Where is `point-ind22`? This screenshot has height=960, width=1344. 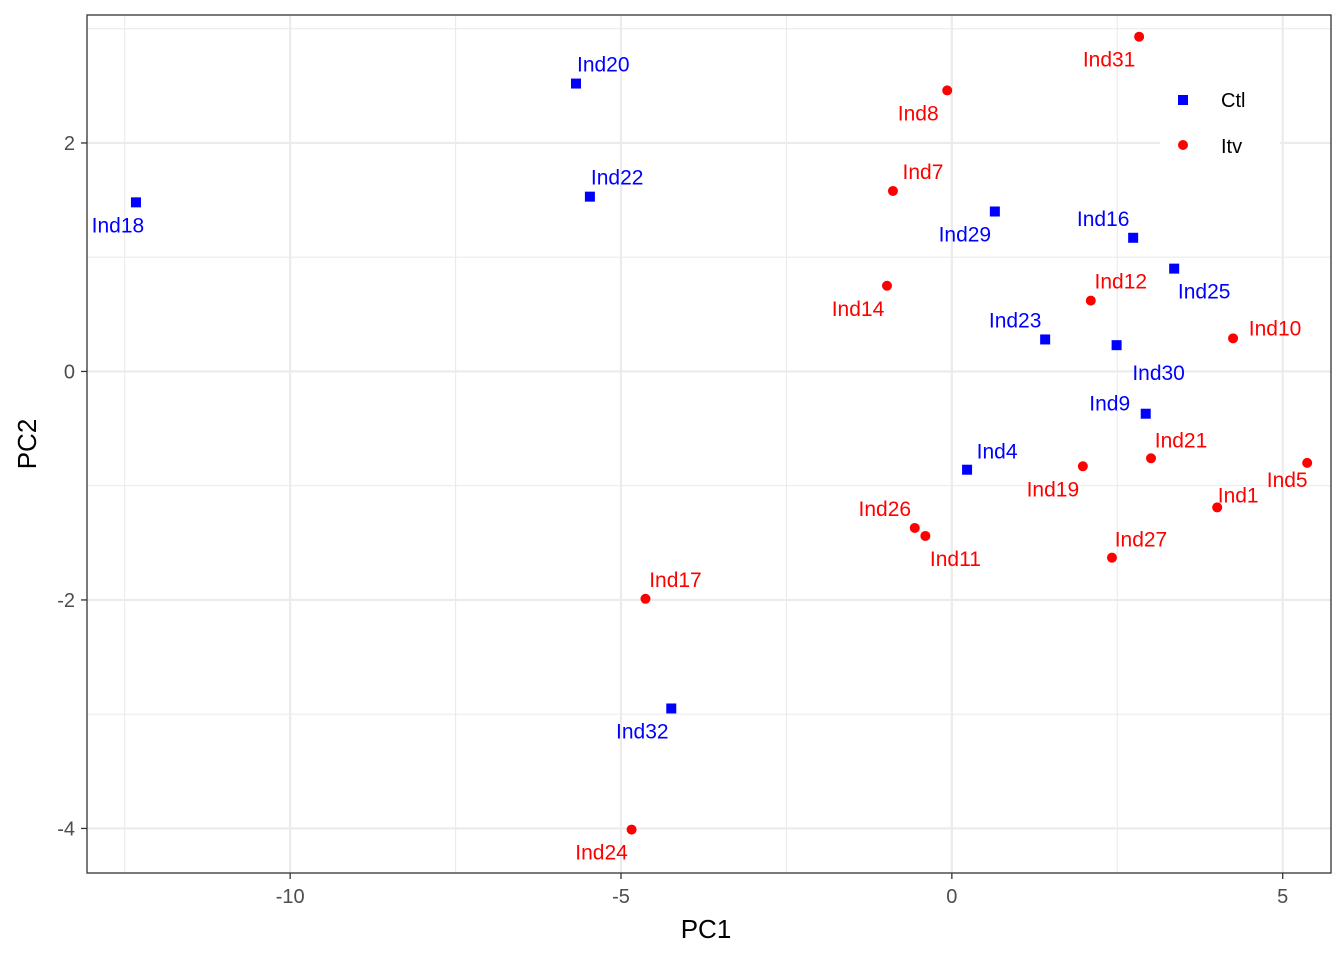 point-ind22 is located at coordinates (589, 196).